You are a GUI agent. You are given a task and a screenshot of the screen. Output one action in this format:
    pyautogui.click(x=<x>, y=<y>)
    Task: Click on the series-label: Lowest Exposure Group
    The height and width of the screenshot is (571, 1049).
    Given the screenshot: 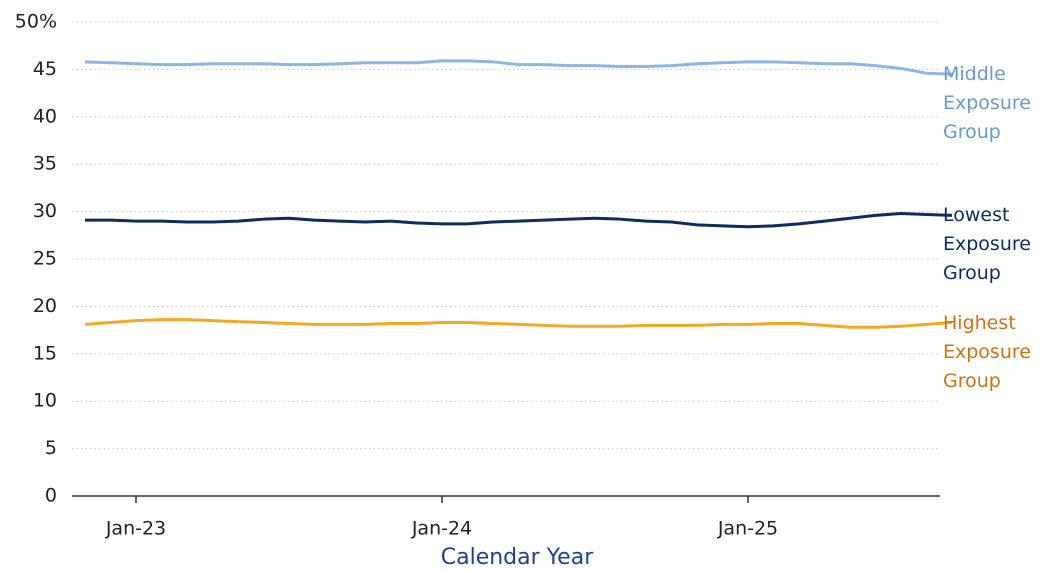 What is the action you would take?
    pyautogui.click(x=987, y=244)
    